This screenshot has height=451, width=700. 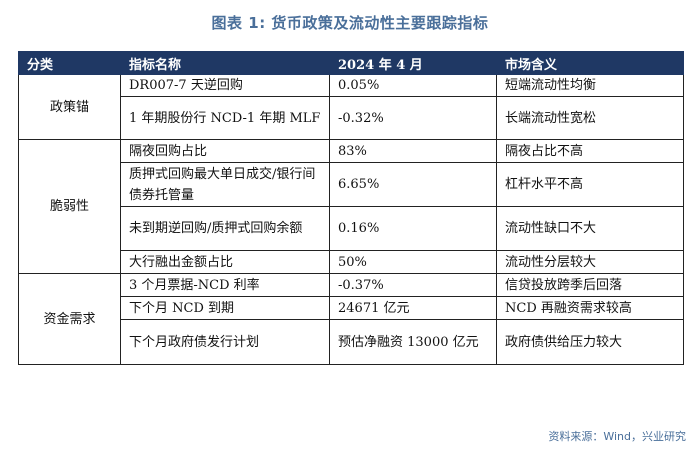 I want to click on table-row: 未到期逆回购/质押式回购余额 0.16% 流动性缺口不大, so click(x=351, y=228).